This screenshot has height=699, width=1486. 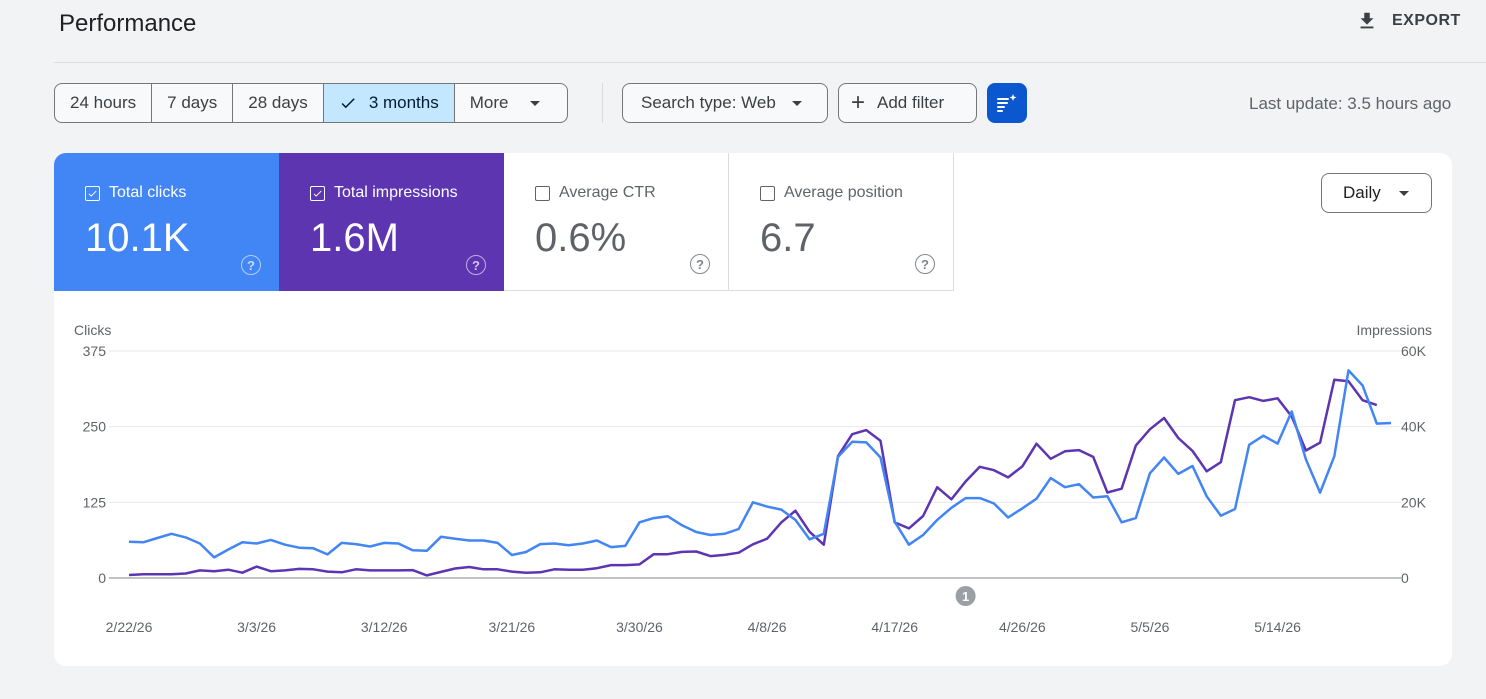 What do you see at coordinates (256, 627) in the screenshot?
I see `x-tick-label: 3/3/26` at bounding box center [256, 627].